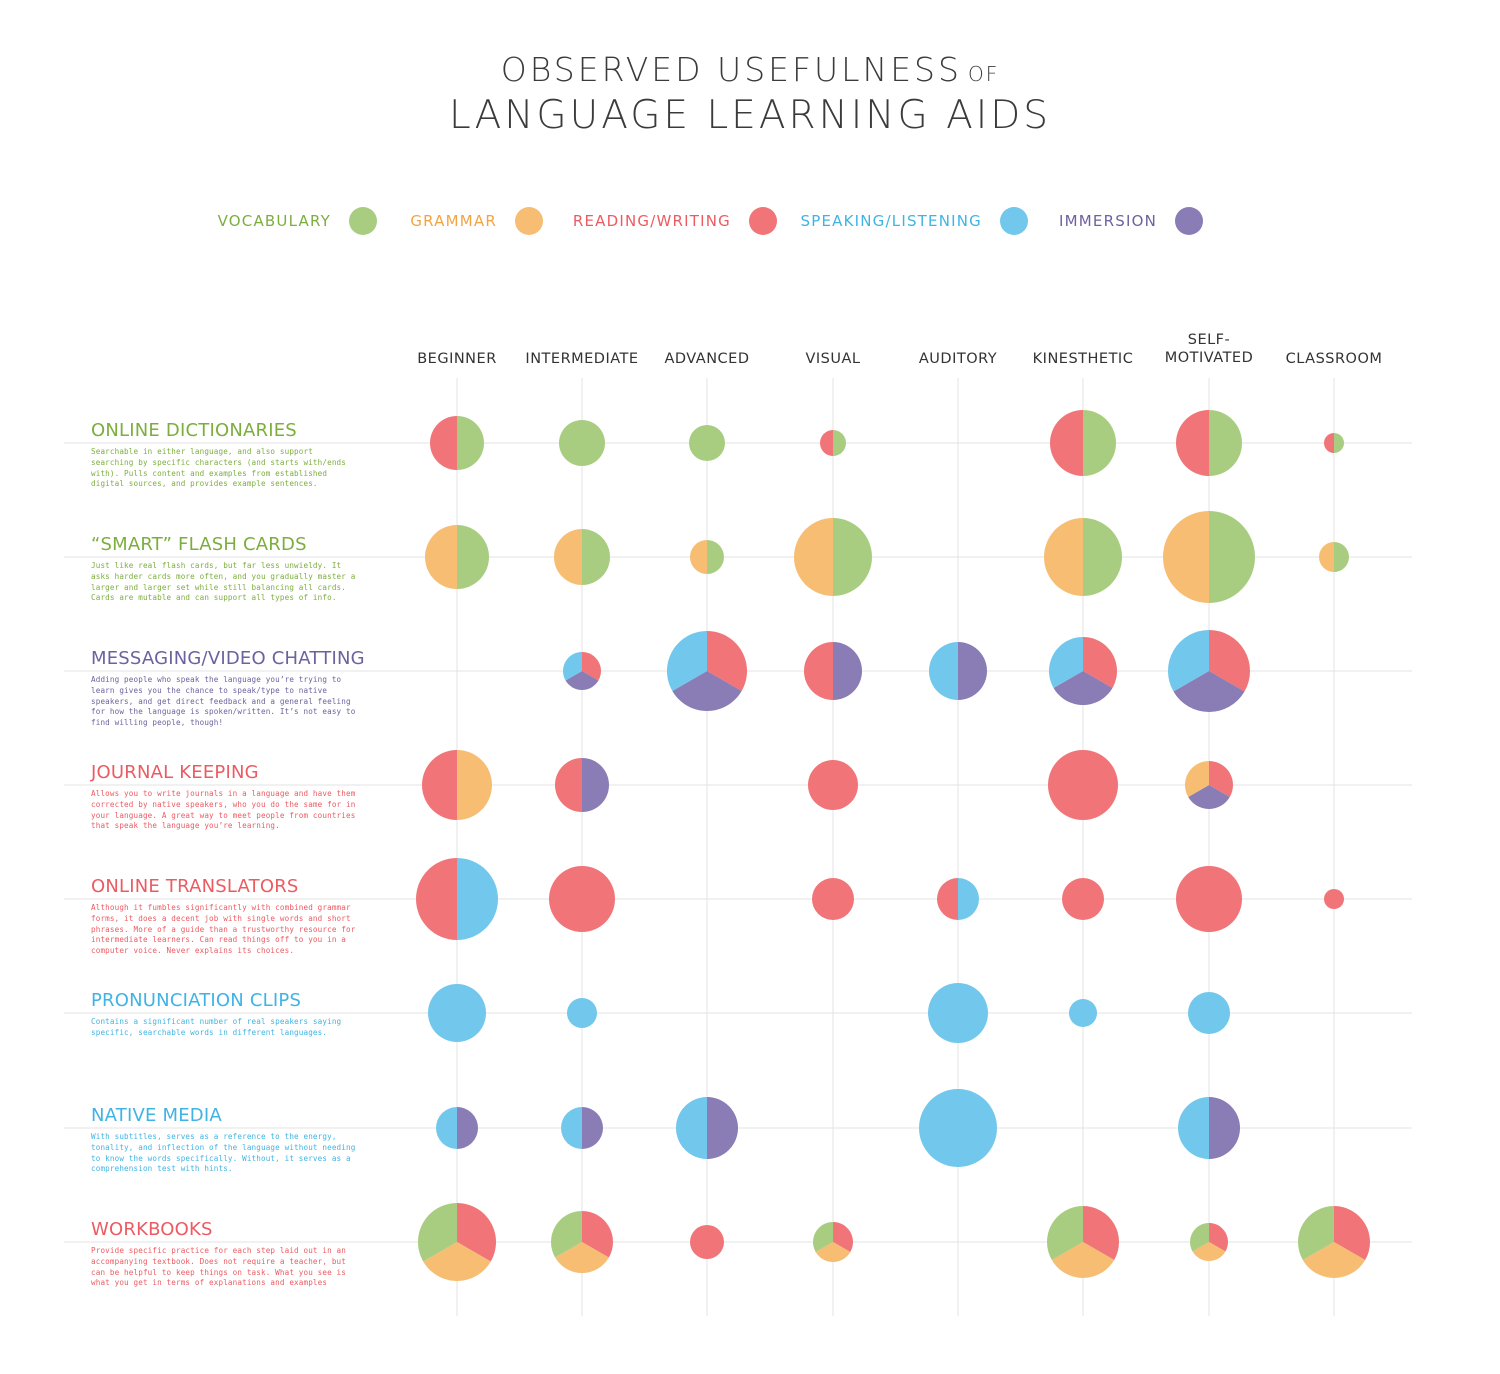 This screenshot has width=1500, height=1374. Describe the element at coordinates (152, 1229) in the screenshot. I see `row-title: WORKBOOKS` at that location.